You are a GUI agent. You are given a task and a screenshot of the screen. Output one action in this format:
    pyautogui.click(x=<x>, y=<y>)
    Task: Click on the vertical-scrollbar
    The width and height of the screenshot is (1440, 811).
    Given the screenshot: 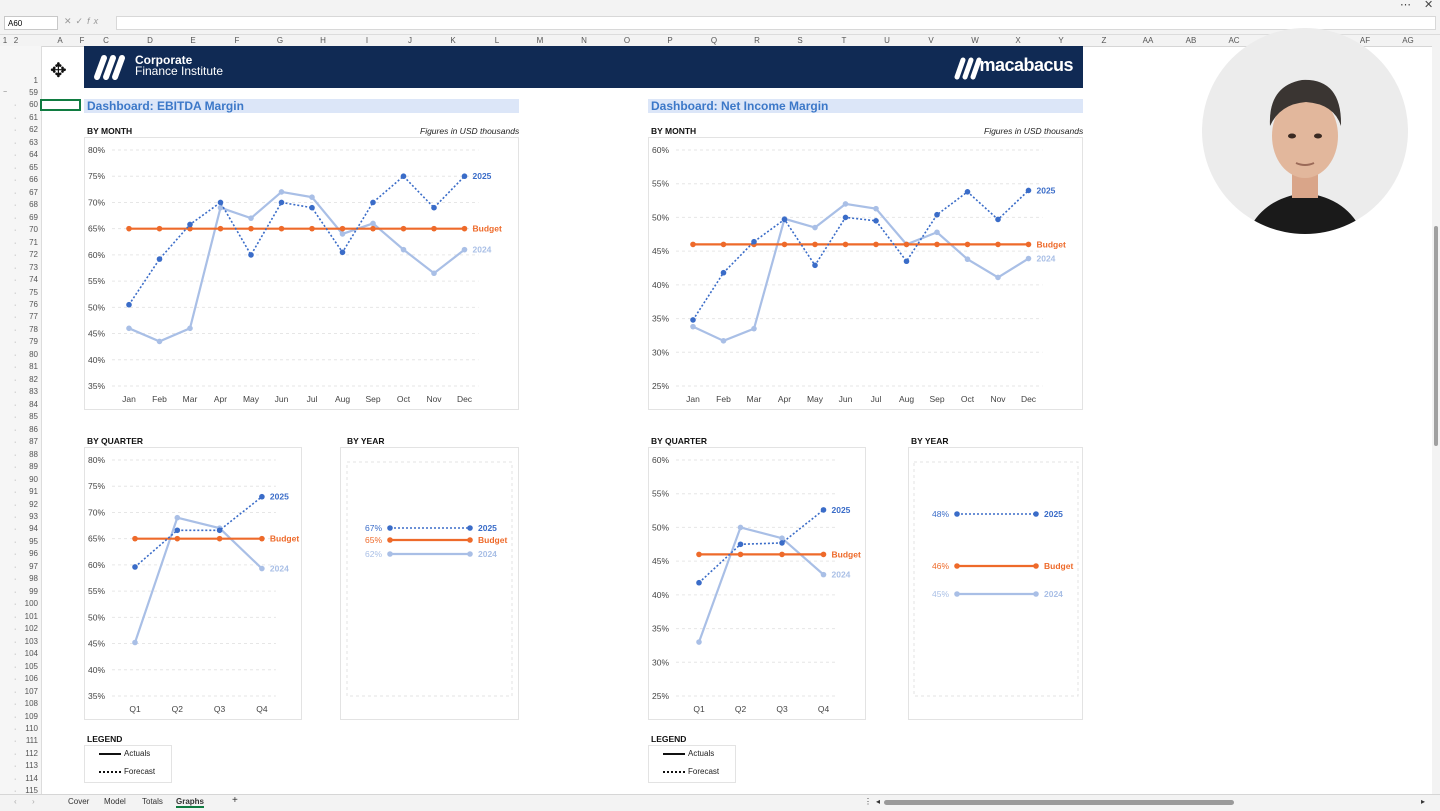 What is the action you would take?
    pyautogui.click(x=1436, y=420)
    